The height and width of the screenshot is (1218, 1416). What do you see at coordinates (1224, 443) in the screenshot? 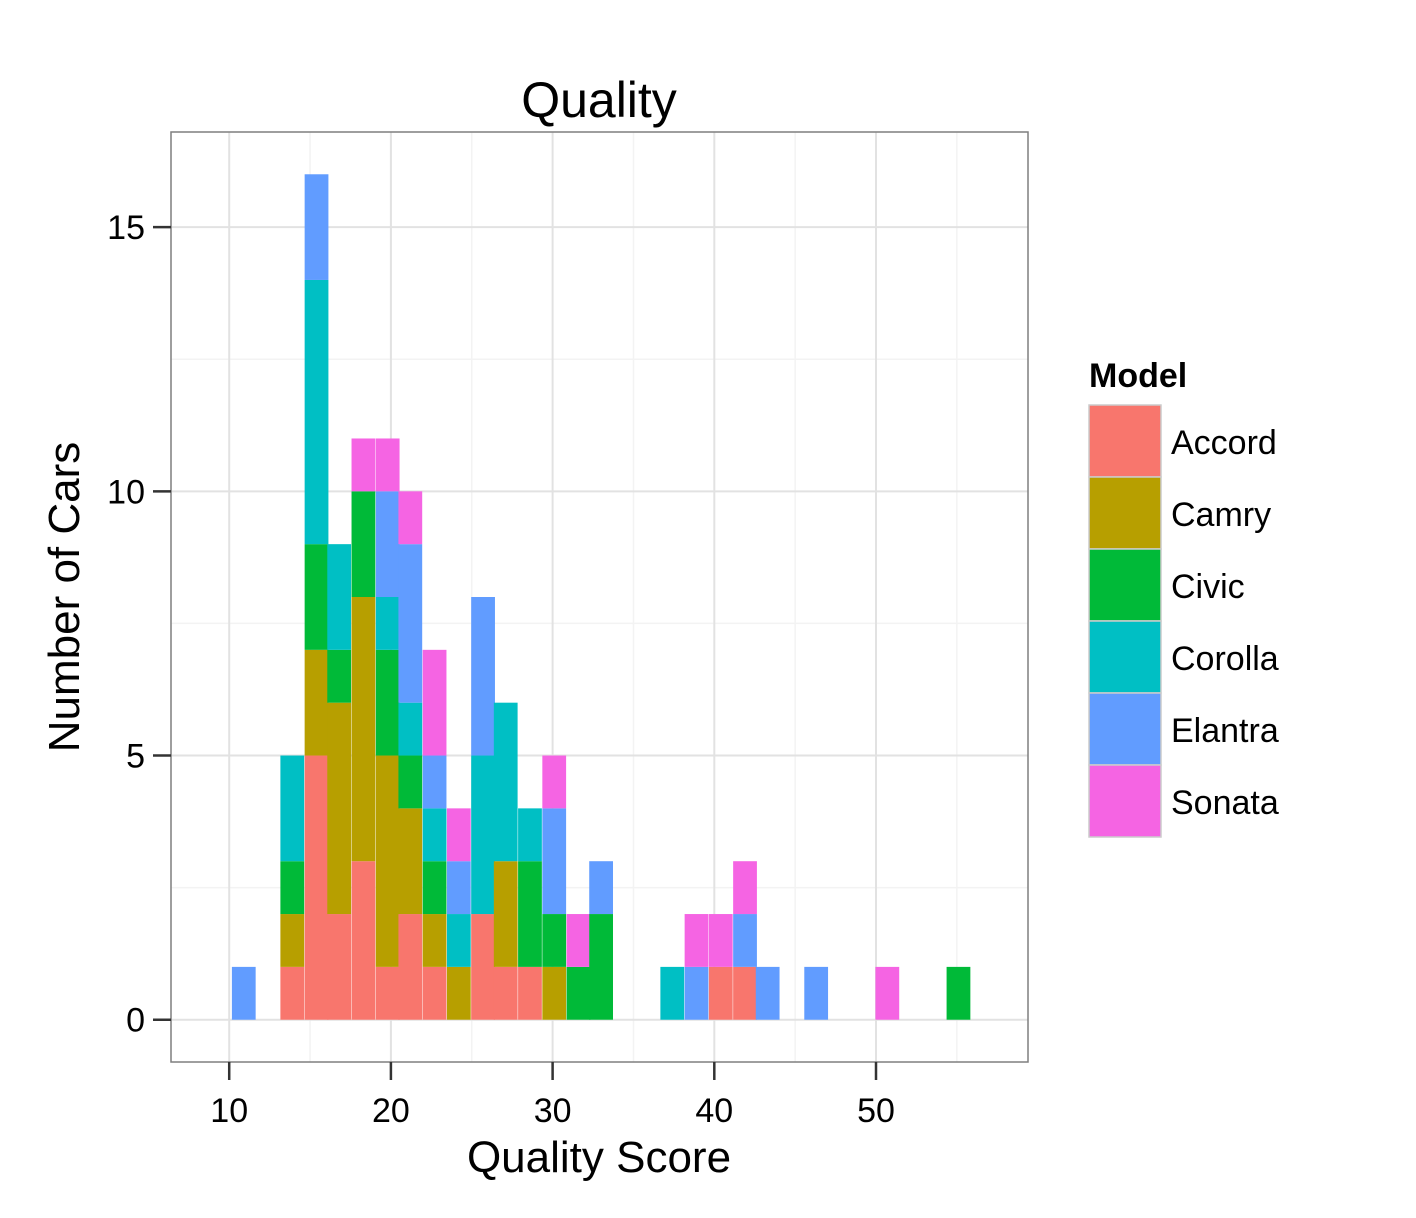
I see `legend-label-accord: Accord` at bounding box center [1224, 443].